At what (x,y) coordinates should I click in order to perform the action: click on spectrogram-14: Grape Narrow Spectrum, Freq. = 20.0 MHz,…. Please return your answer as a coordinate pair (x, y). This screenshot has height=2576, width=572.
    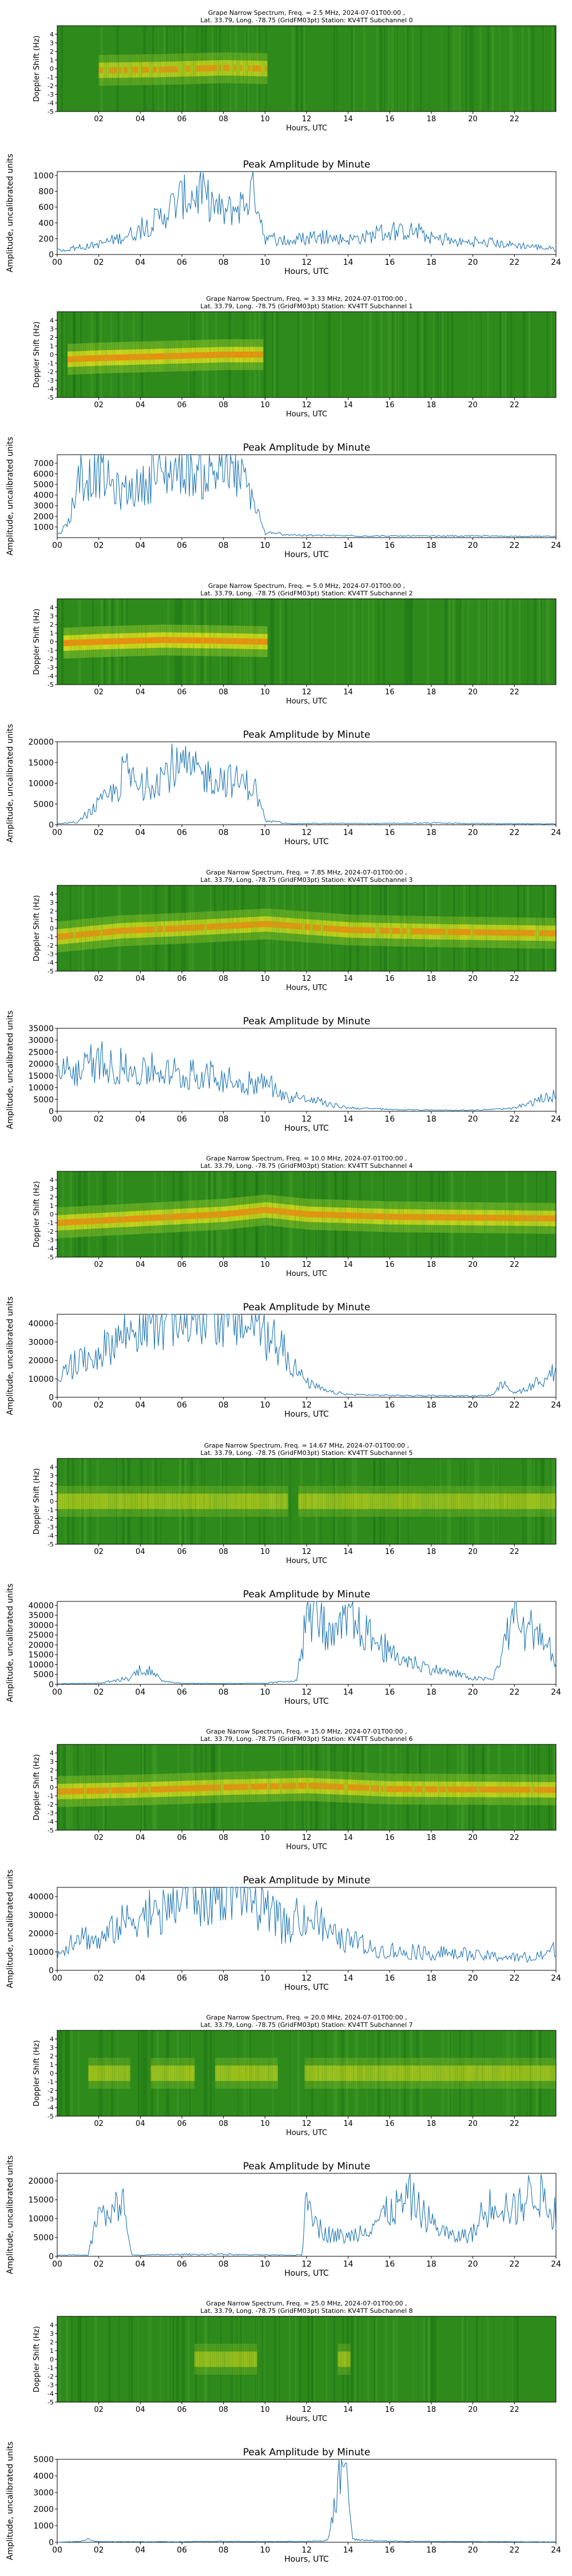
    Looking at the image, I should click on (295, 2075).